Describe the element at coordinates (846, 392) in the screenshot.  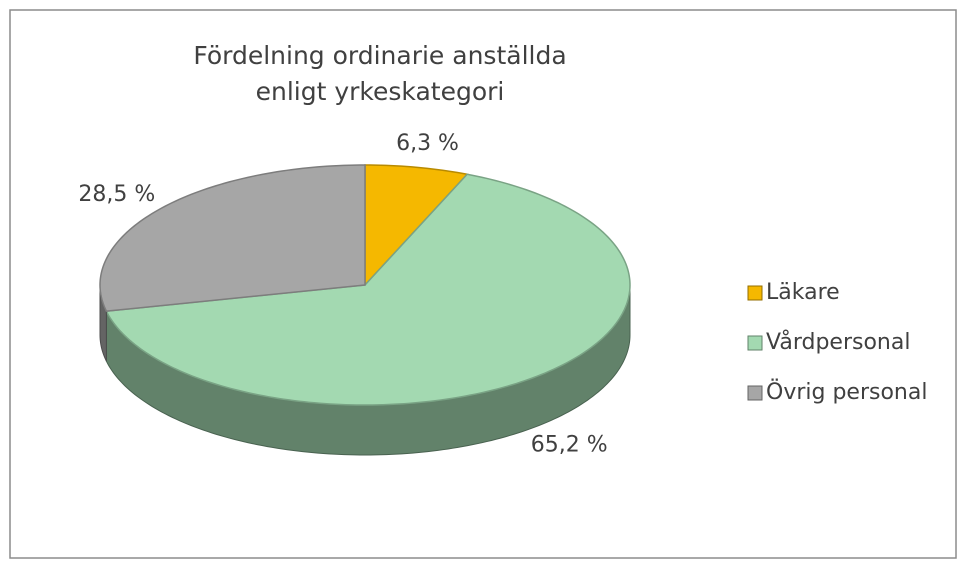
I see `legend-label: Övrig personal` at that location.